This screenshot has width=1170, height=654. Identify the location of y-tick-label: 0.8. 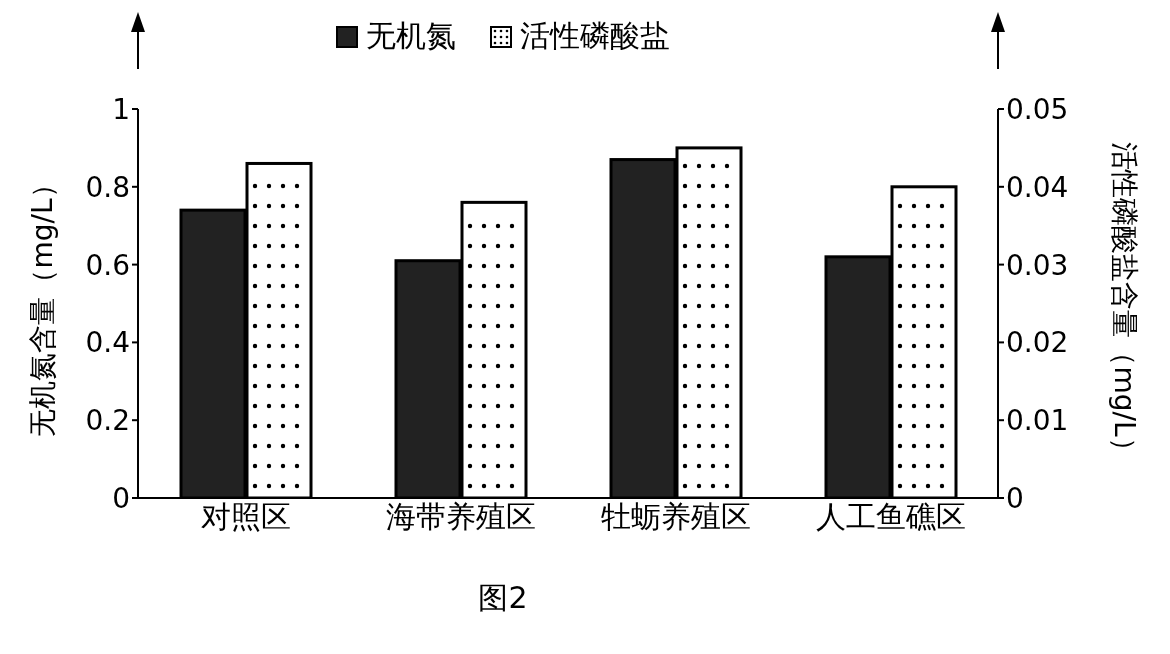
(107, 187).